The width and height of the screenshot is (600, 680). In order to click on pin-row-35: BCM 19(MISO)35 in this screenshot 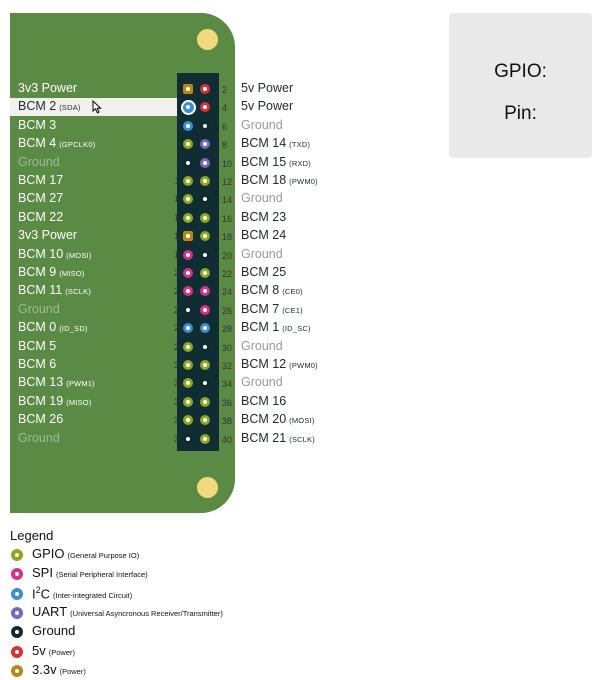, I will do `click(97, 402)`.